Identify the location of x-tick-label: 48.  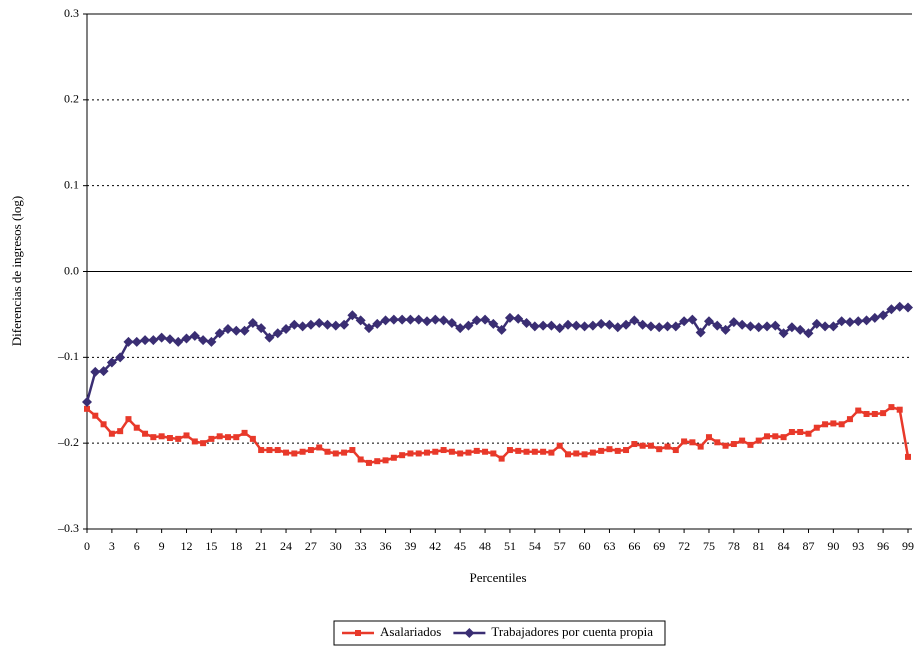
(485, 546).